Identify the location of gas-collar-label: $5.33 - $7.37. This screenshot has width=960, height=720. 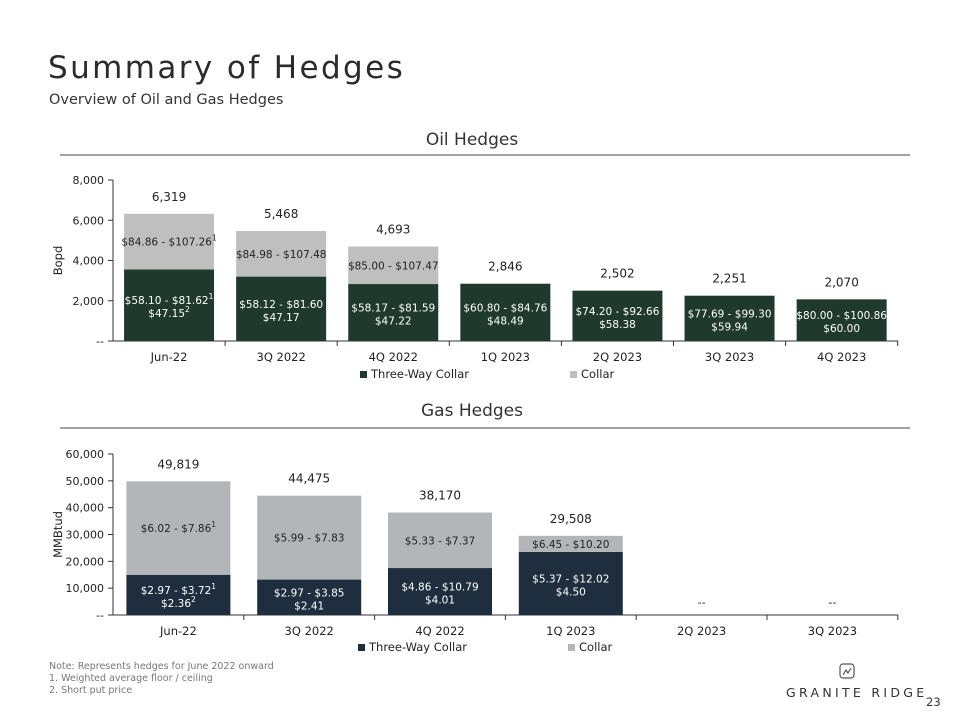
(440, 541).